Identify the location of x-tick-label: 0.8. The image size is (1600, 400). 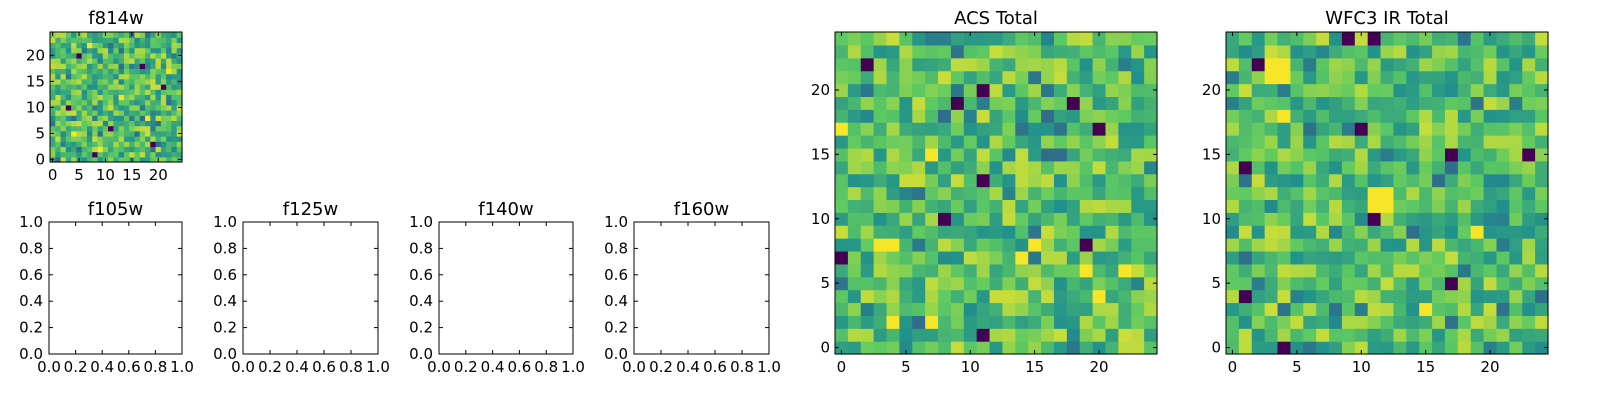
(546, 367).